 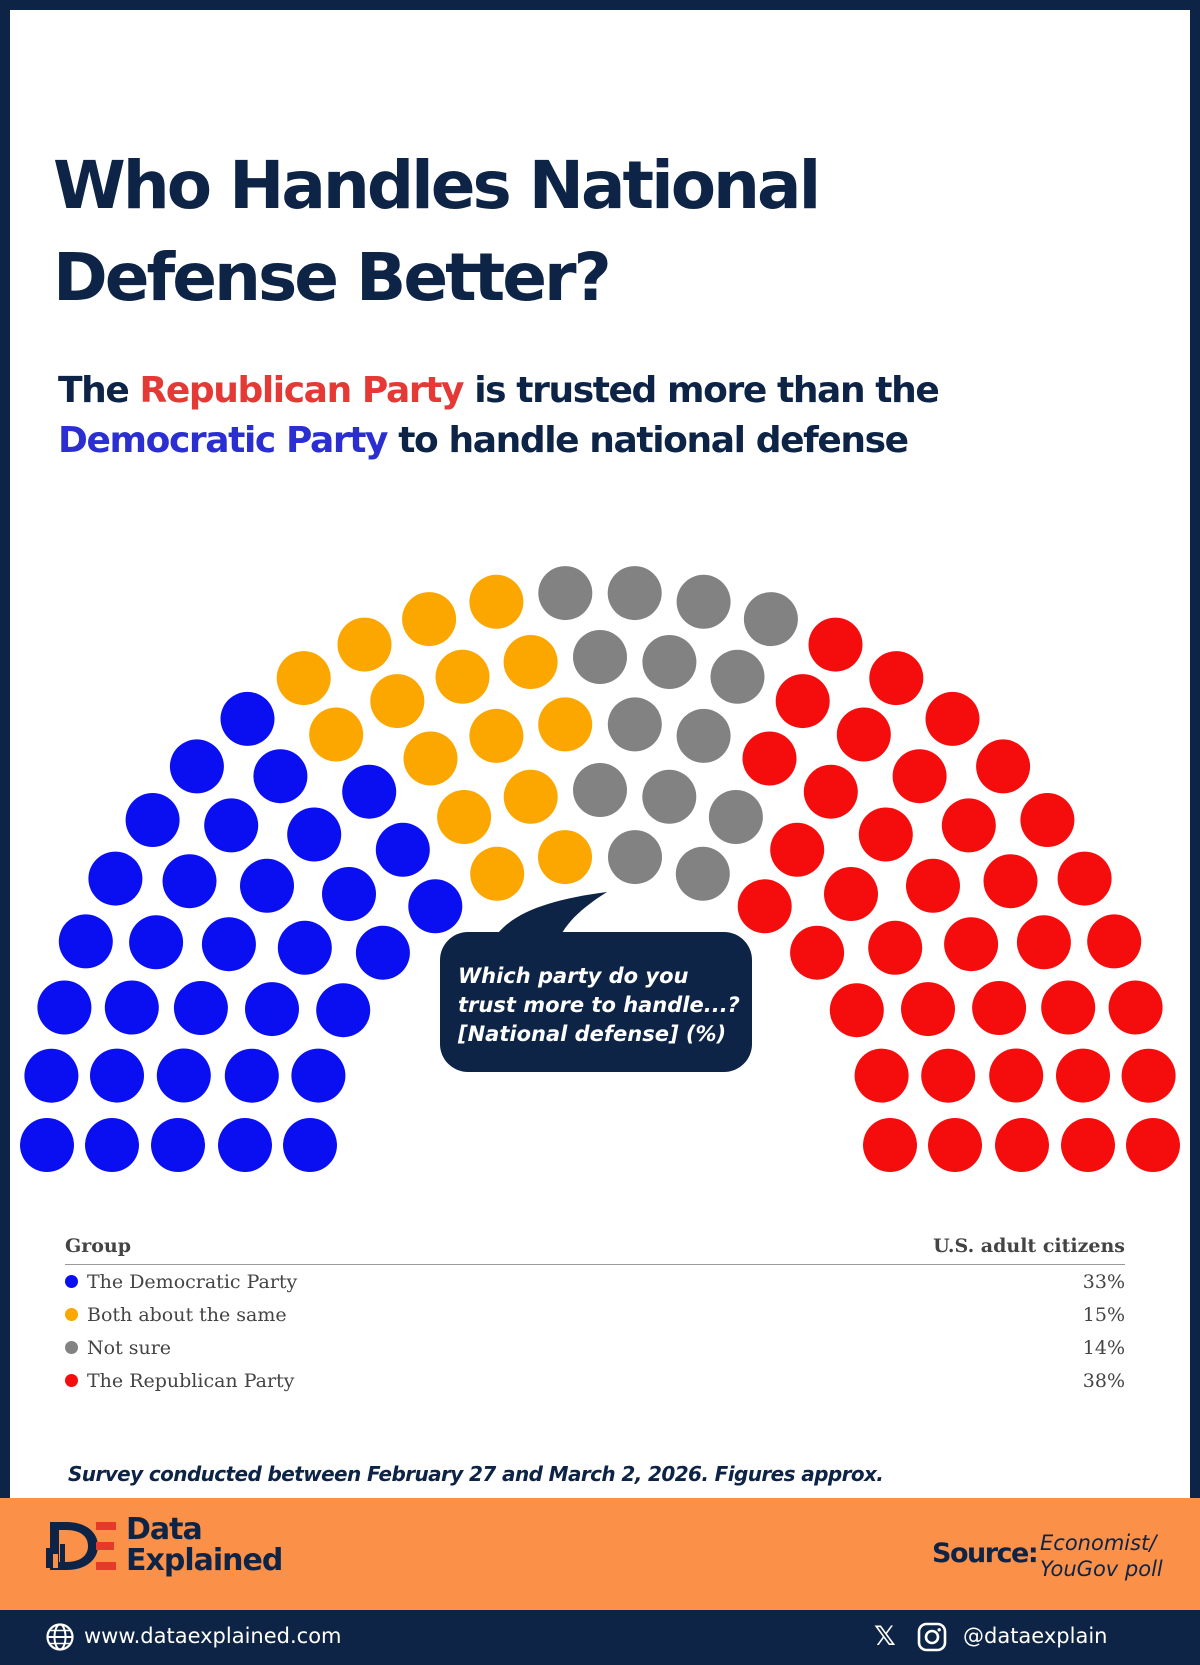 I want to click on row-value: 33%, so click(x=1103, y=1281).